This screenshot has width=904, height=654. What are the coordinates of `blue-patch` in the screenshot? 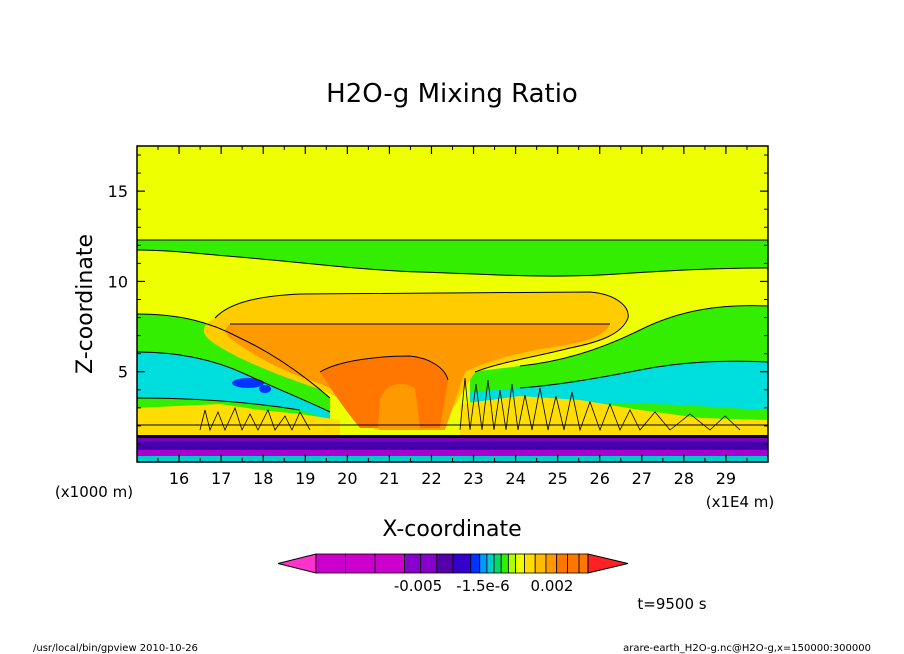 It's located at (248, 383).